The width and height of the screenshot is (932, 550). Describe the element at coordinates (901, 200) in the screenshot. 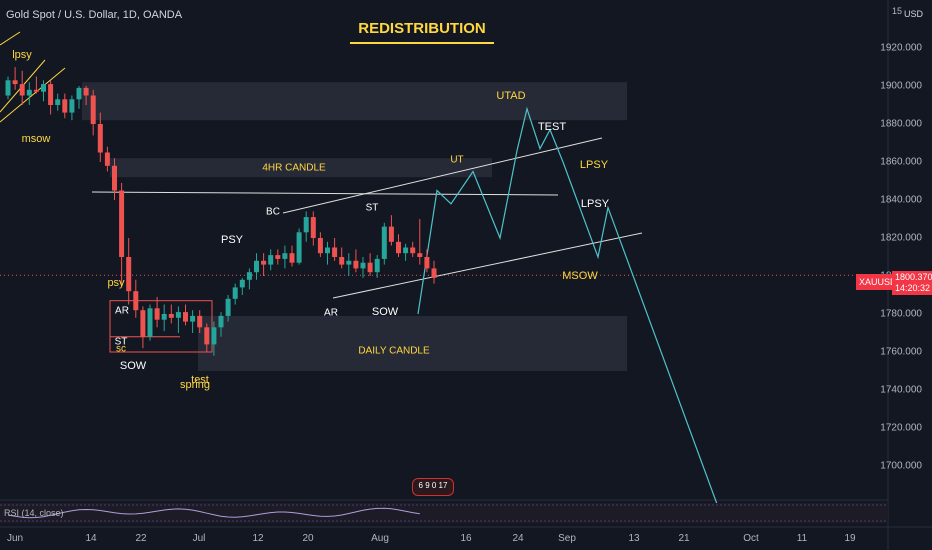

I see `y-tick-label: 1840.000` at that location.